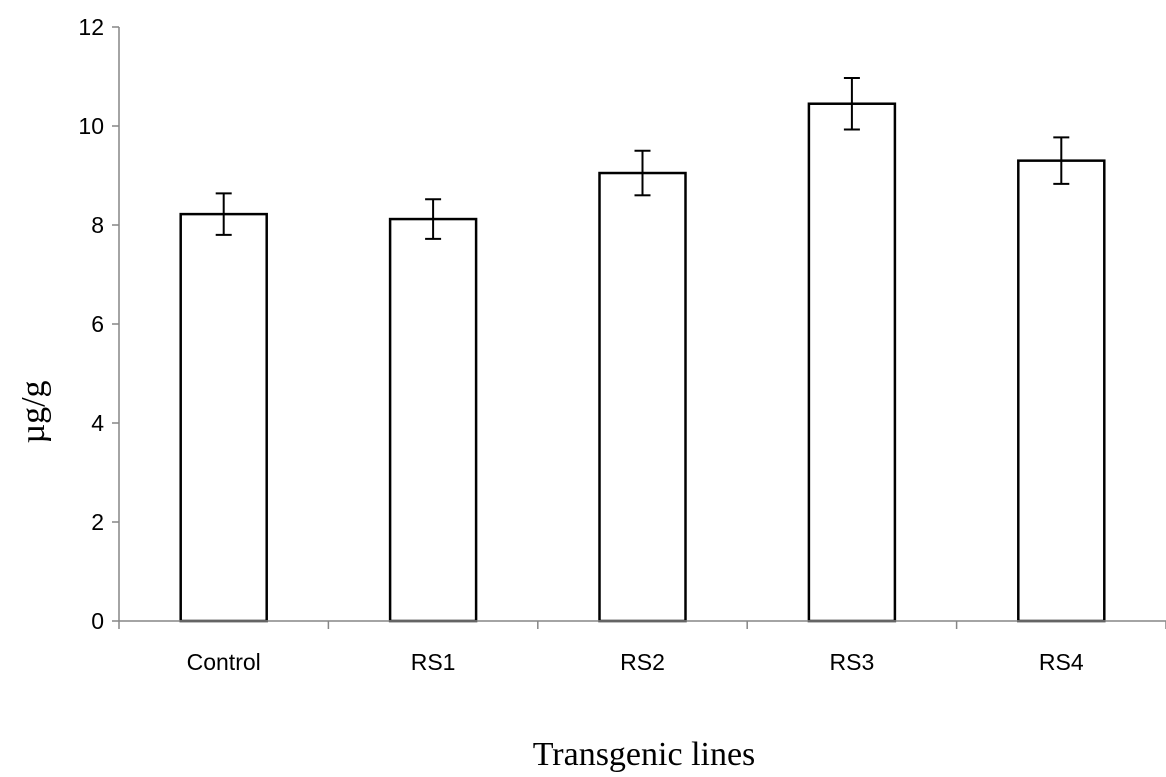 The image size is (1166, 777). I want to click on y-tick-label: 12, so click(91, 27).